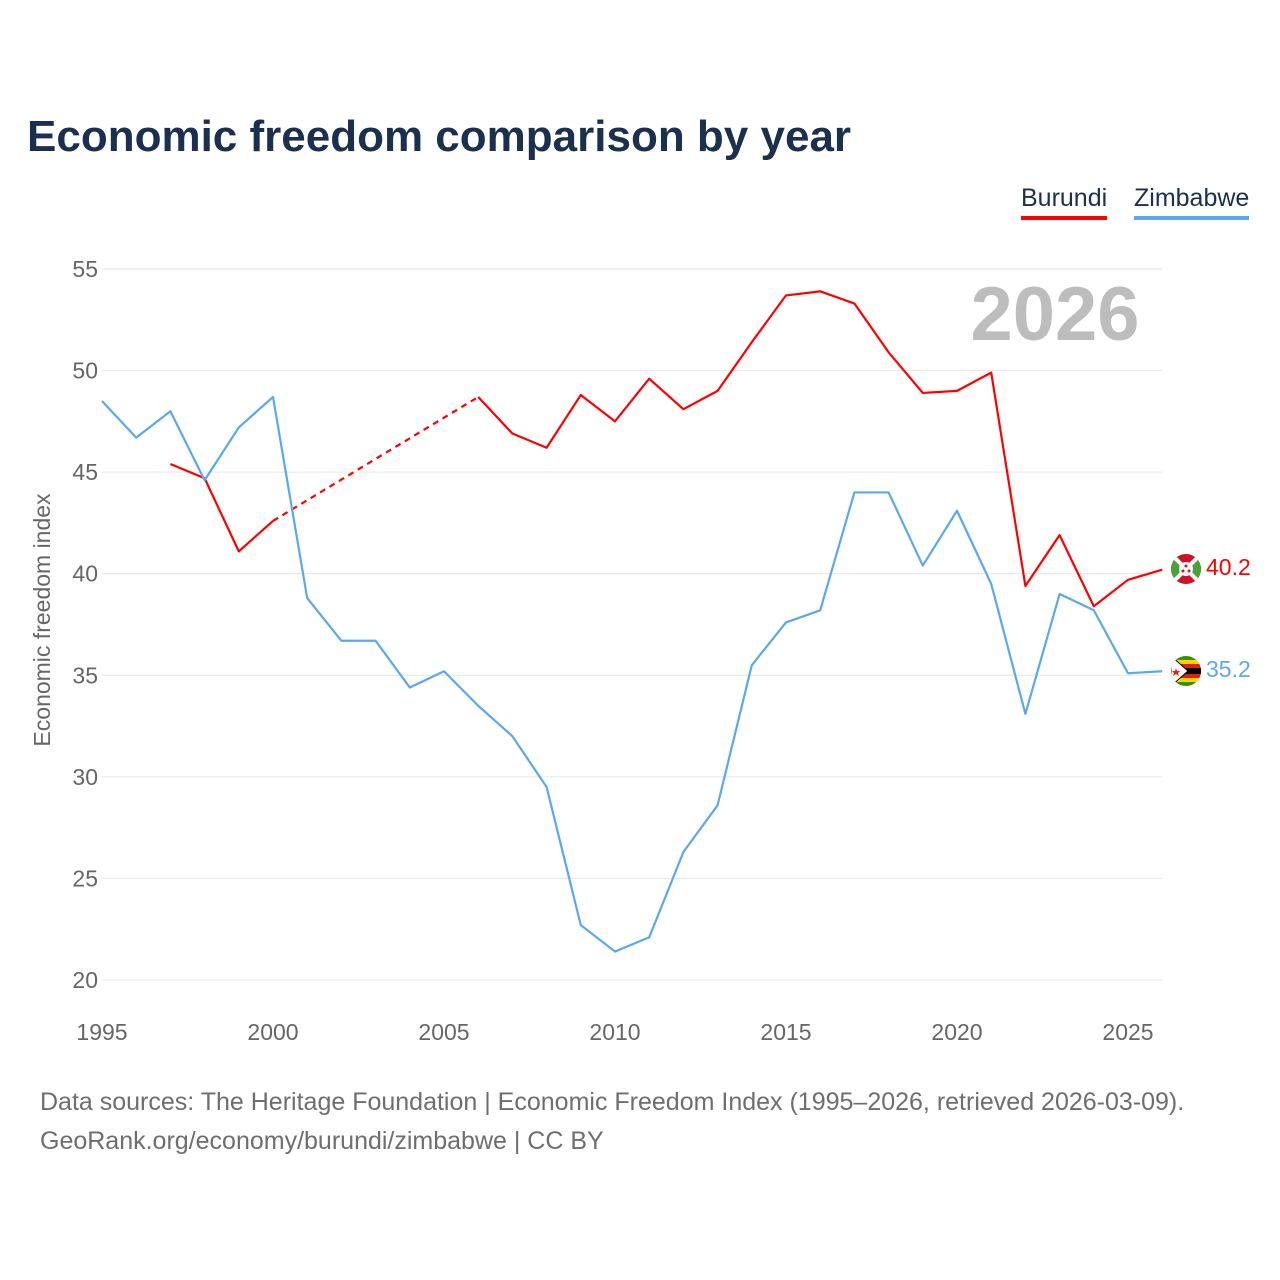  What do you see at coordinates (614, 1032) in the screenshot?
I see `x-tick-label: 2010` at bounding box center [614, 1032].